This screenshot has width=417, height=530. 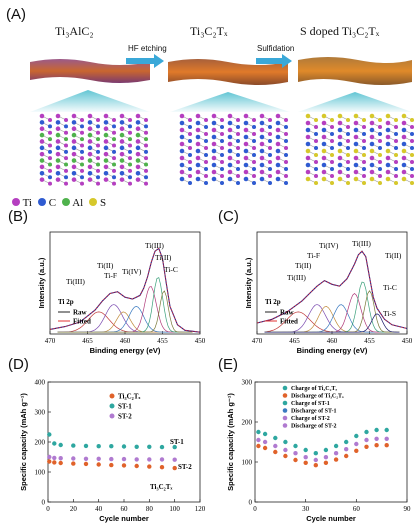 What do you see at coordinates (200, 509) in the screenshot?
I see `x-tick-label: 120` at bounding box center [200, 509].